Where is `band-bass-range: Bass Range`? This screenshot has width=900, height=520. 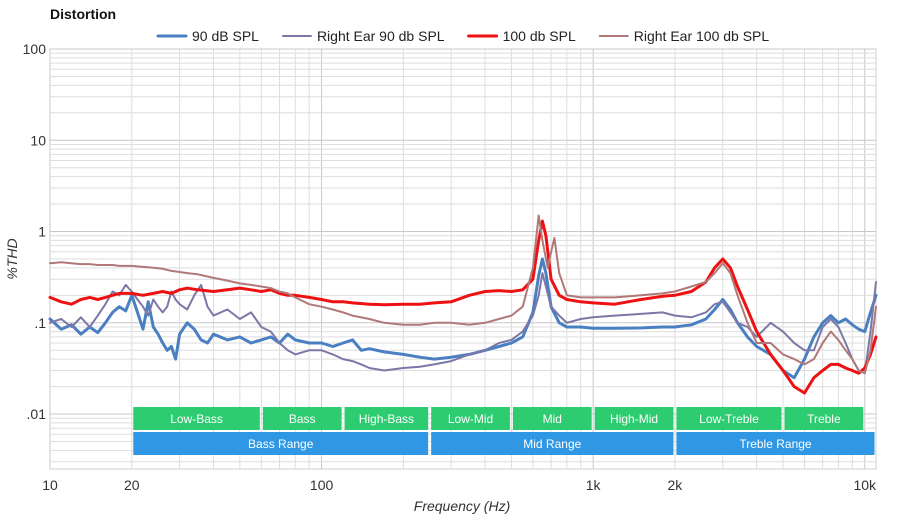
band-bass-range: Bass Range is located at coordinates (281, 443).